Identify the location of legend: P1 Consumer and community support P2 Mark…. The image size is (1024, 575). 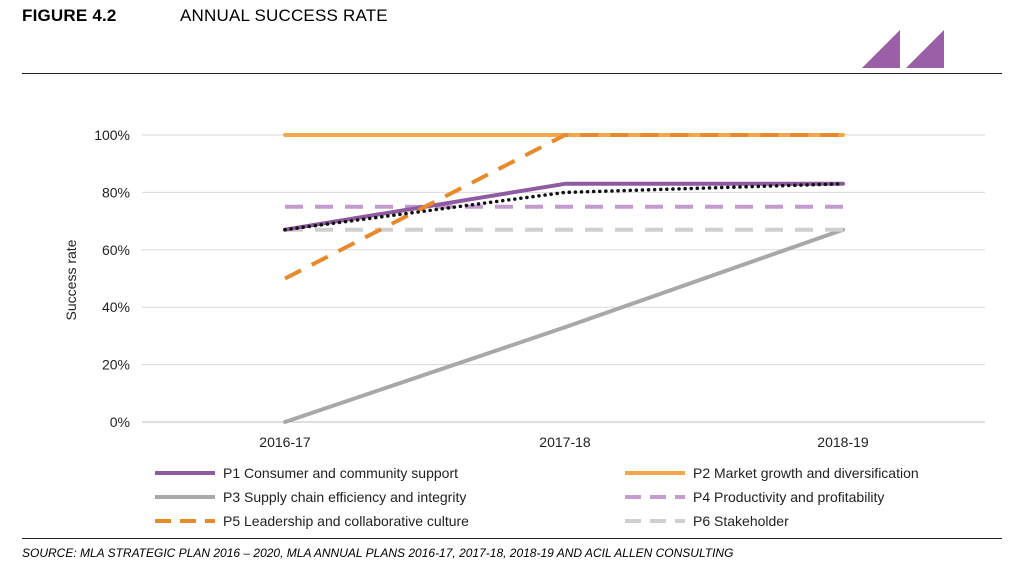
(537, 497).